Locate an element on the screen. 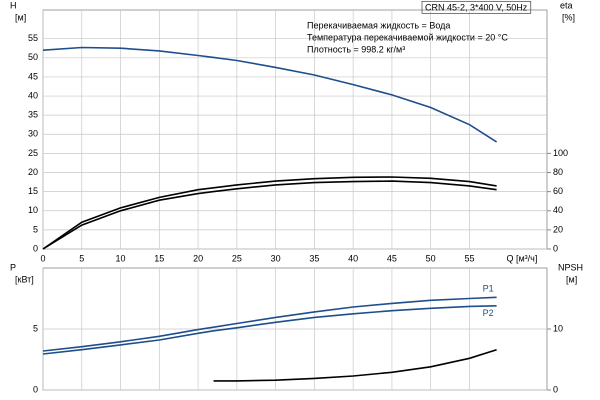  series-label: P2 is located at coordinates (488, 313).